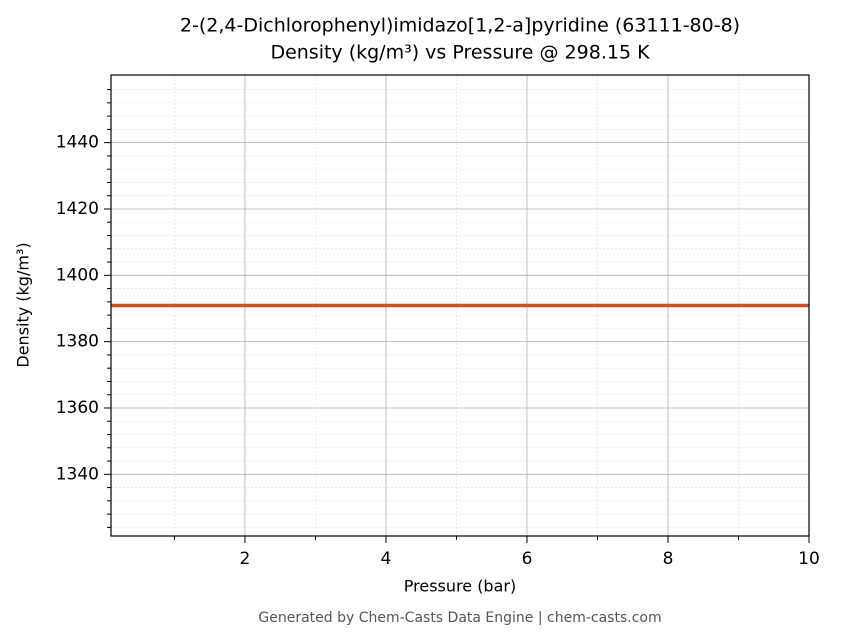 The width and height of the screenshot is (844, 644). I want to click on y-tick-label: 1360, so click(77, 408).